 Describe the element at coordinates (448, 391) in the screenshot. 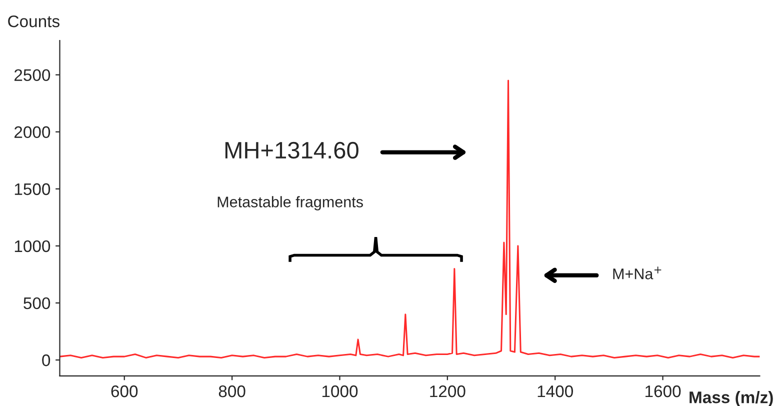

I see `x-tick-label: 1200` at that location.